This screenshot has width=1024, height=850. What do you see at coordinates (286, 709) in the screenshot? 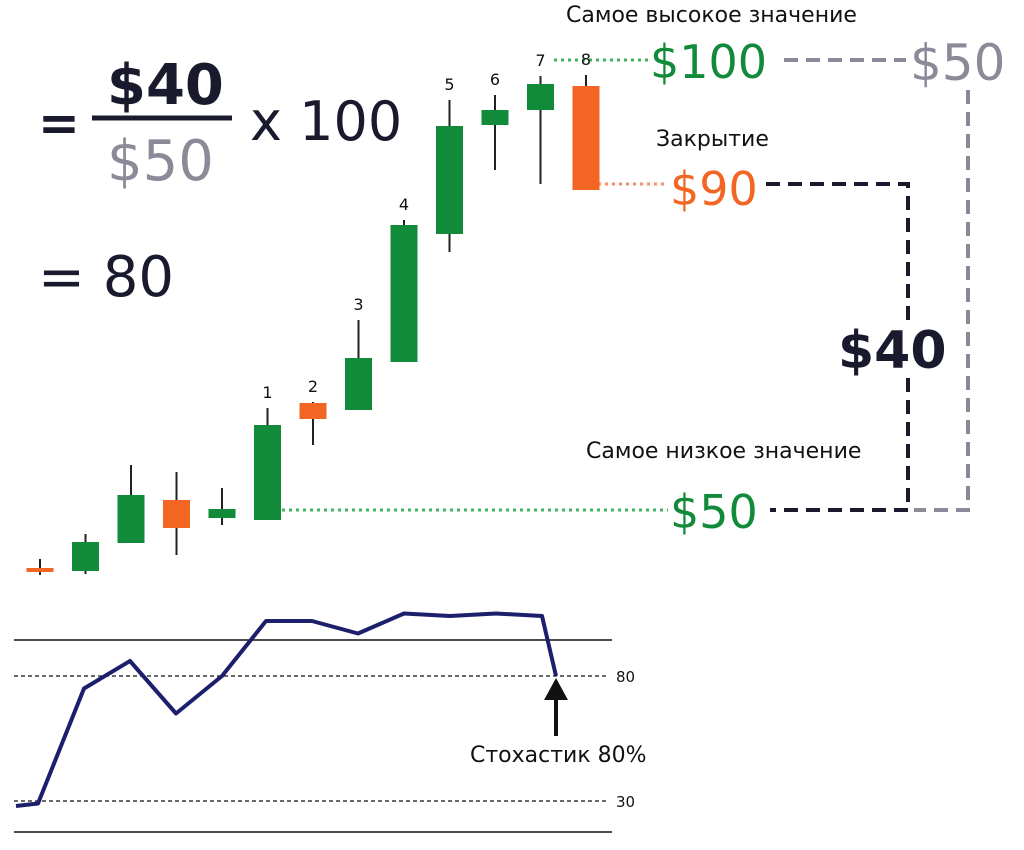
I see `stochastic-line` at bounding box center [286, 709].